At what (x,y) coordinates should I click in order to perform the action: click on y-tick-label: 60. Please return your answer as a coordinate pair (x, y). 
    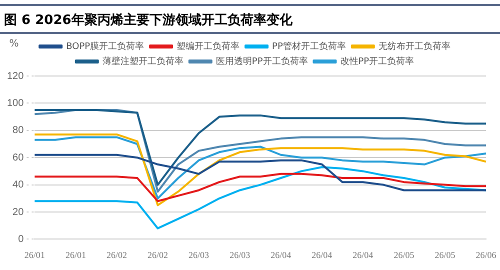
    Looking at the image, I should click on (18, 158).